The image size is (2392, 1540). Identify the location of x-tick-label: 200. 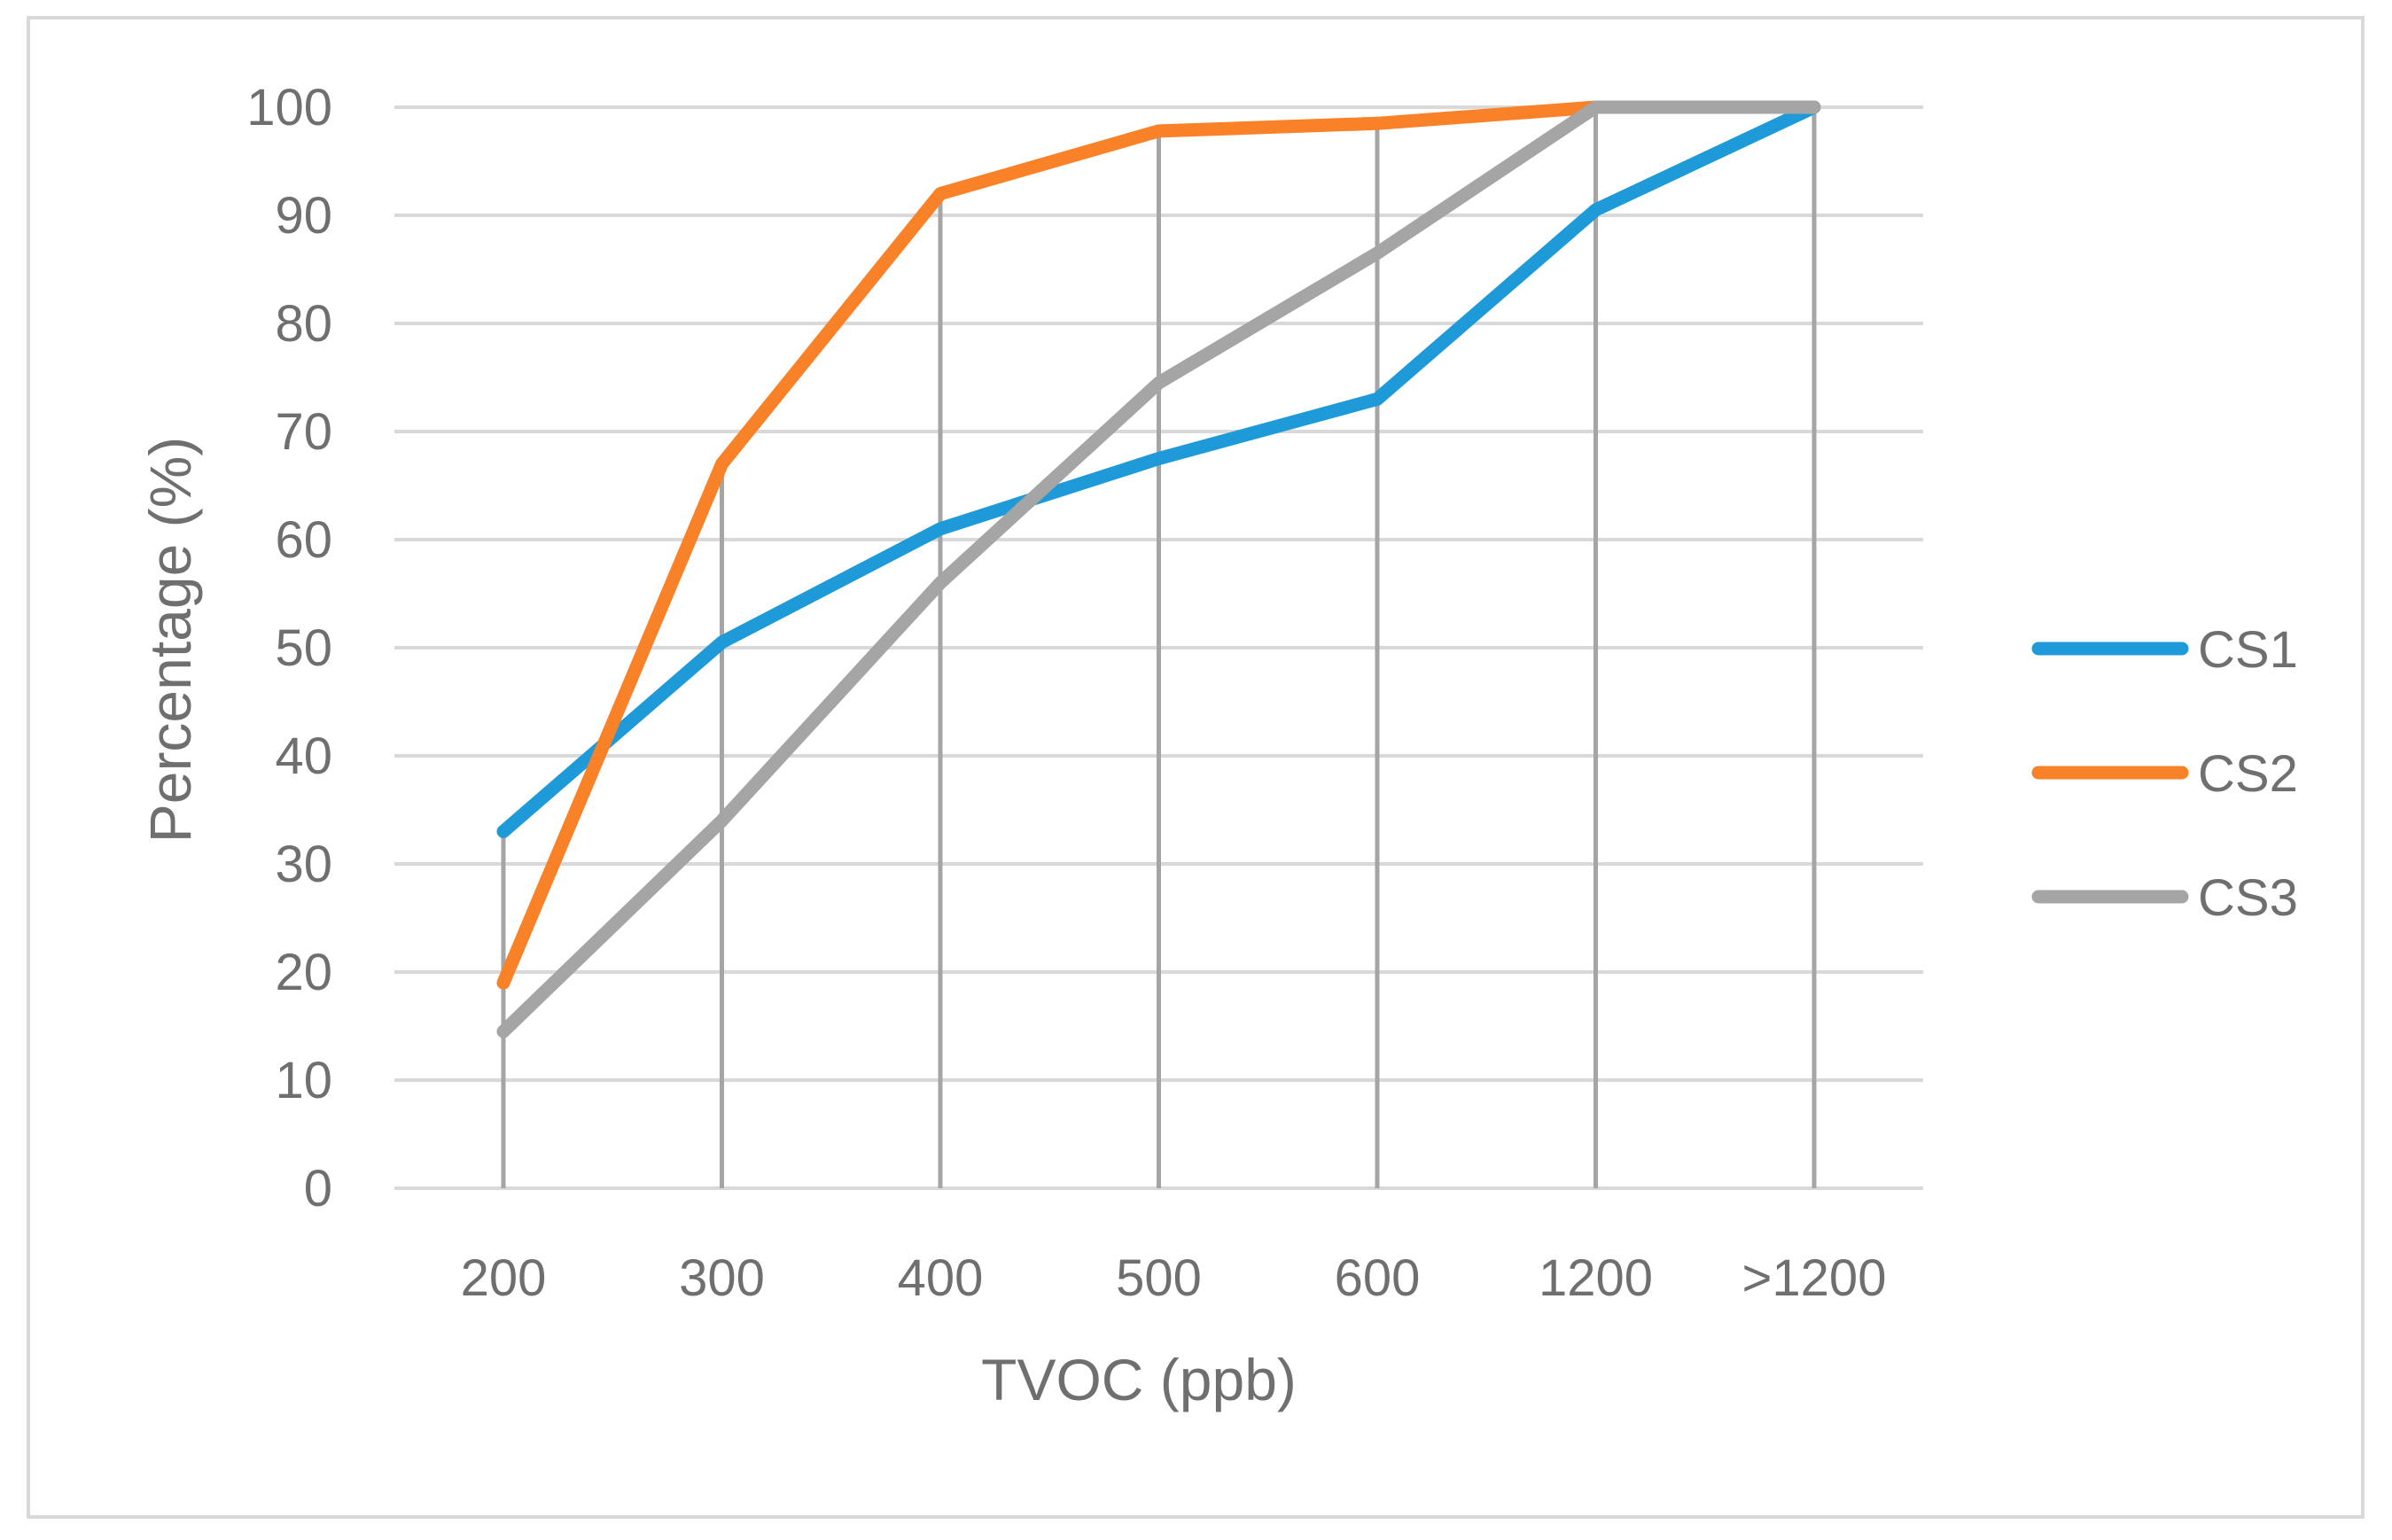
(504, 1278).